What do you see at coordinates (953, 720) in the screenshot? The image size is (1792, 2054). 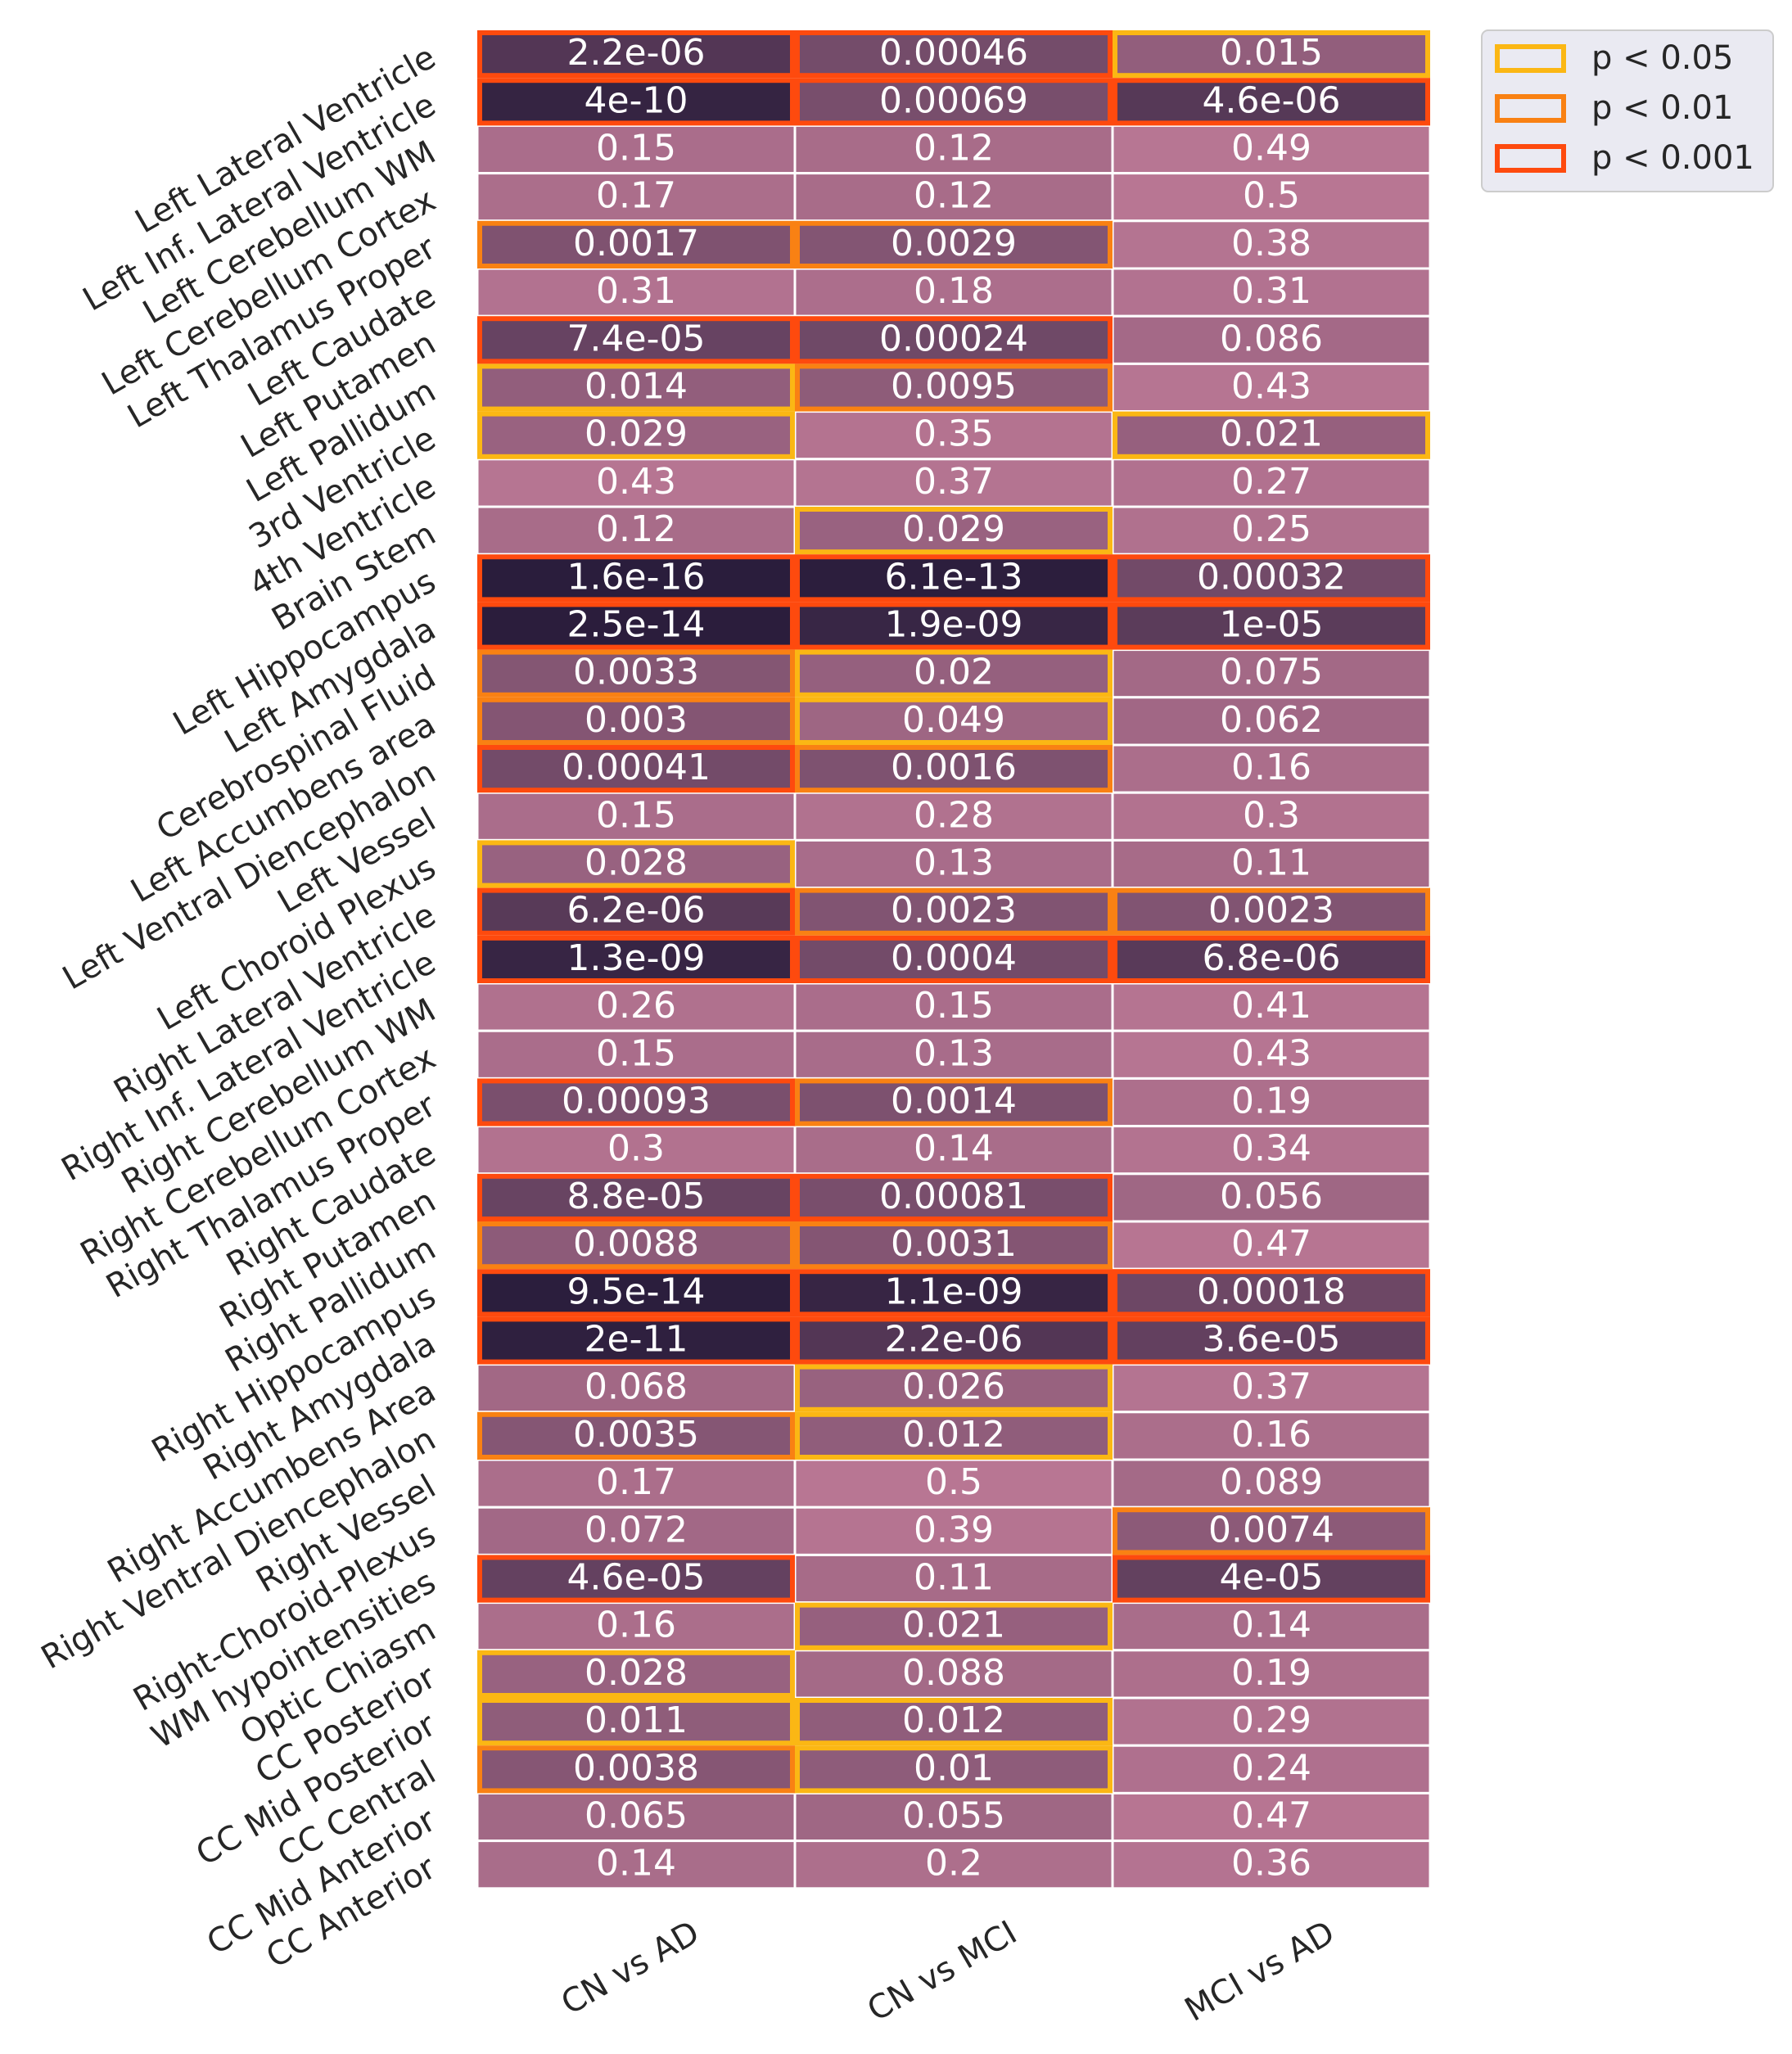 I see `cell-value-label: 0.049` at bounding box center [953, 720].